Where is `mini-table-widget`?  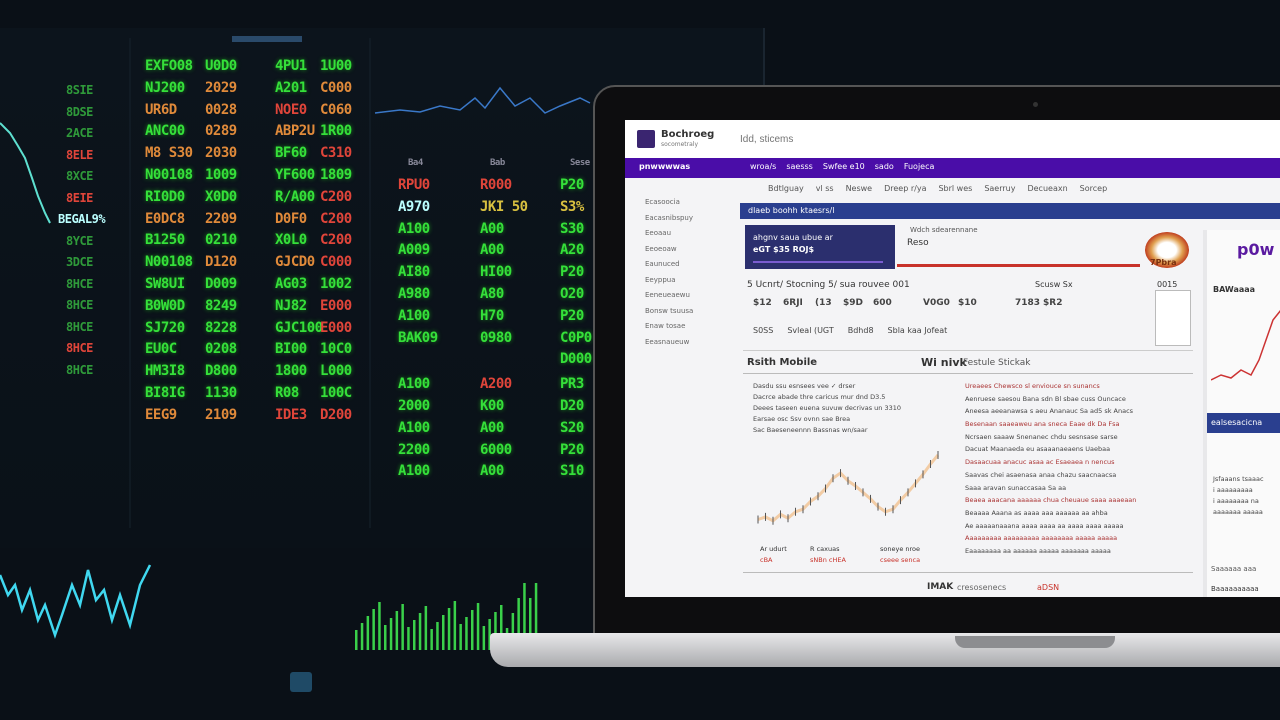 mini-table-widget is located at coordinates (1173, 318).